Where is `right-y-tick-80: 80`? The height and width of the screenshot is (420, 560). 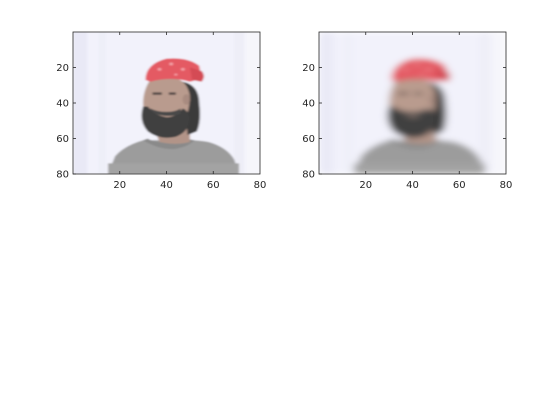
right-y-tick-80: 80 is located at coordinates (308, 175).